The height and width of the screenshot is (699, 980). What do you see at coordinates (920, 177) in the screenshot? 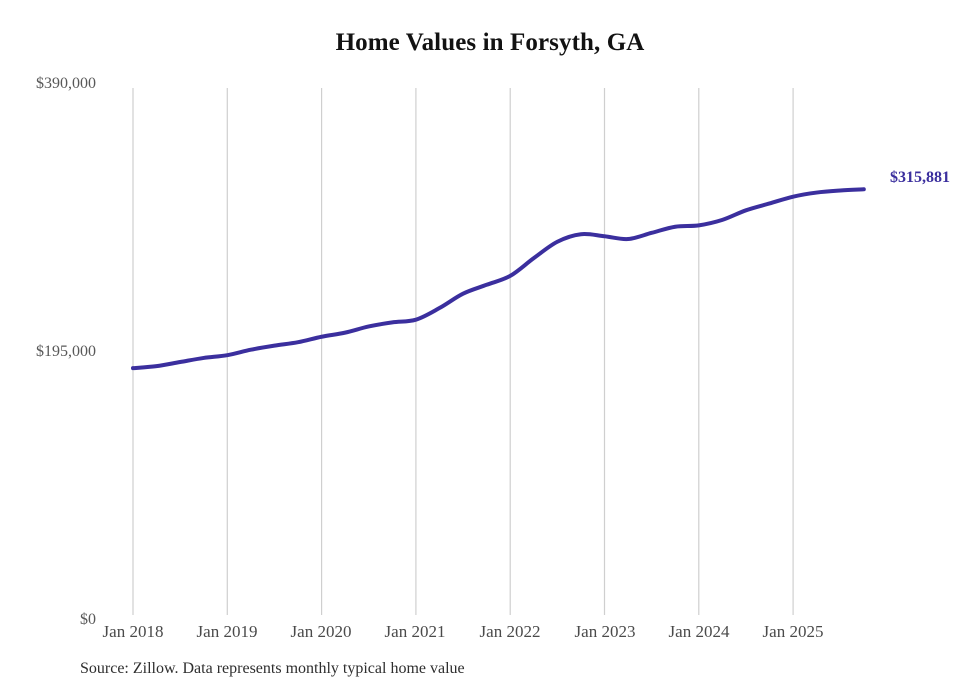
I see `end-value-annotation: $315,881` at bounding box center [920, 177].